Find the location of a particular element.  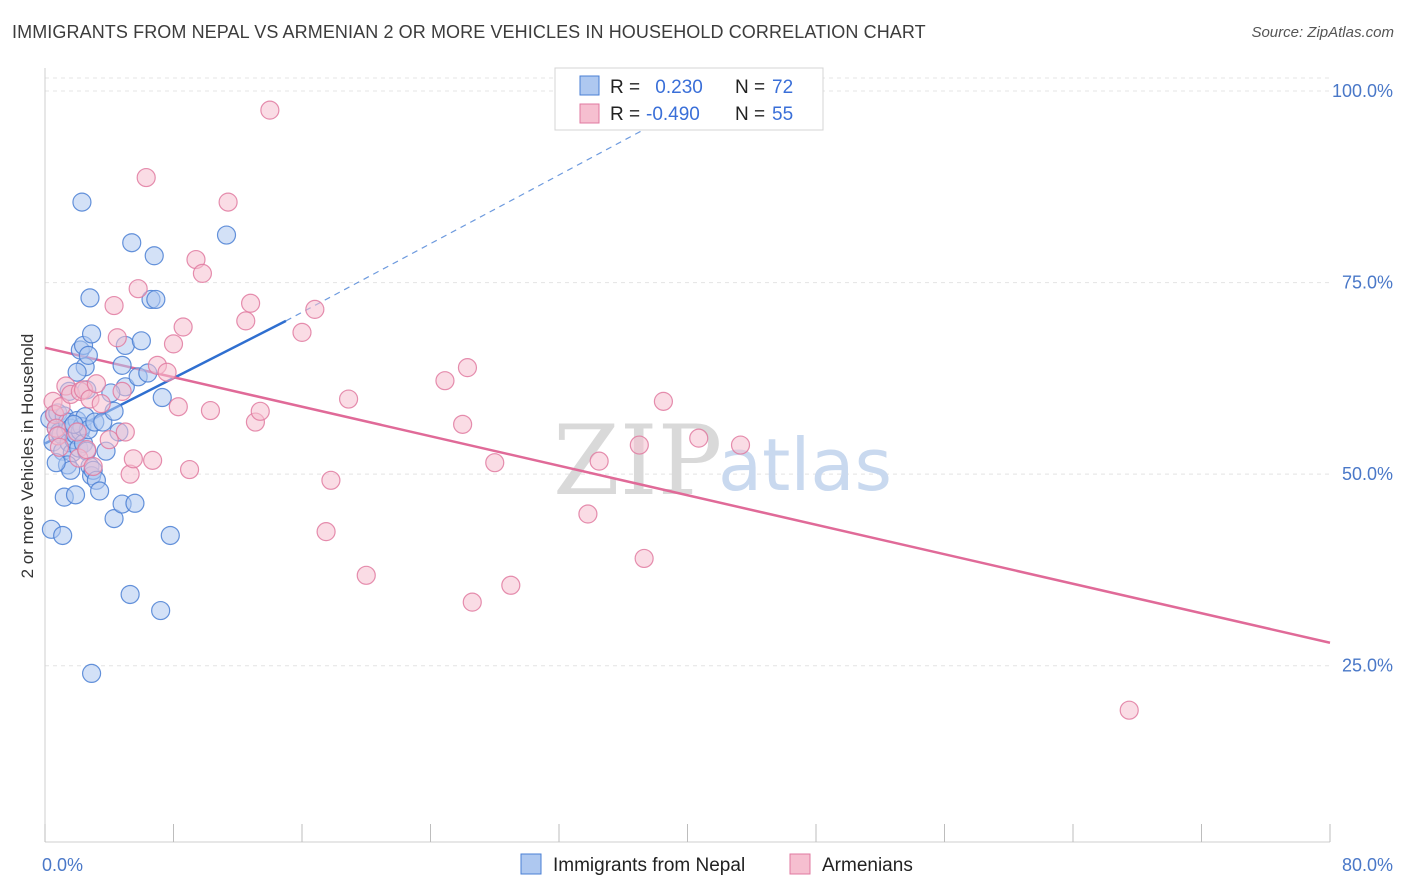

correlation-legend: R = 0.230 N = 72 R = -0.490 N = 55 is located at coordinates (689, 99).